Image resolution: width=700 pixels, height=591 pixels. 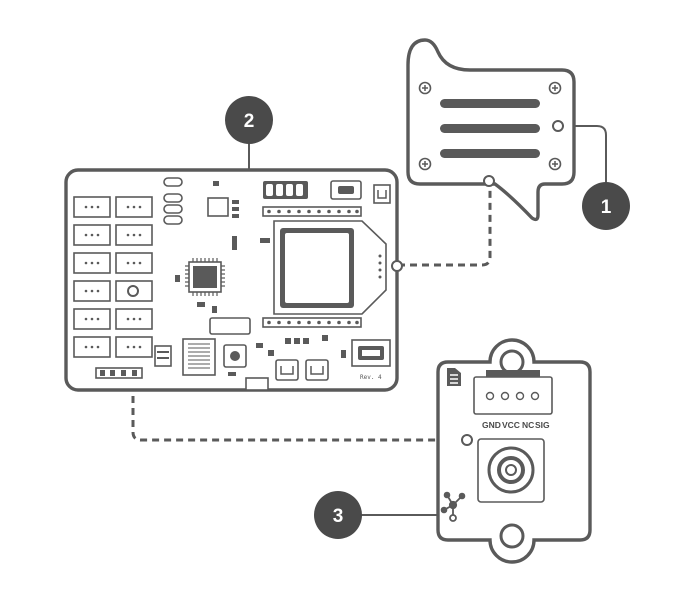 I want to click on sensor-module: GND VCC NC SIG, so click(x=514, y=451).